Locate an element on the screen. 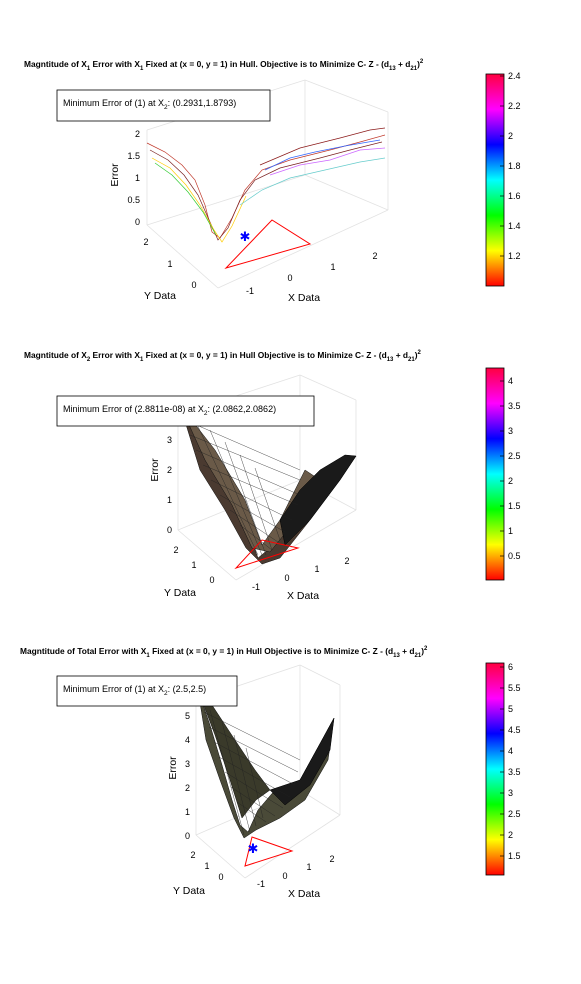 This screenshot has width=581, height=984. panel-1-y-tick: 0 is located at coordinates (193, 285).